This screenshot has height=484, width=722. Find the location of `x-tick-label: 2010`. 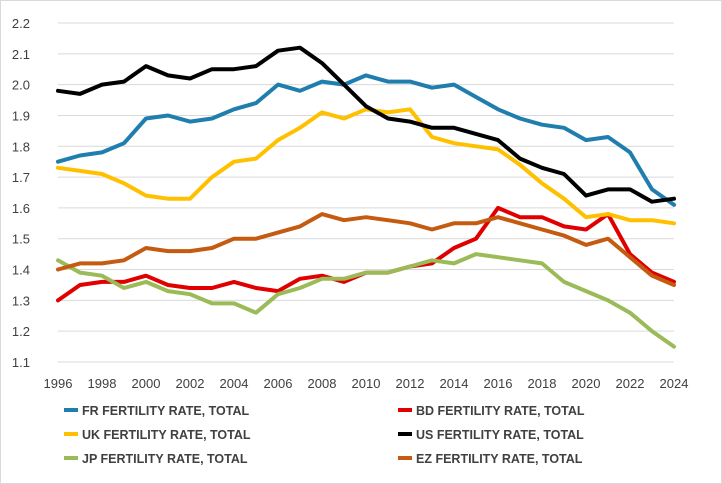

x-tick-label: 2010 is located at coordinates (366, 383).